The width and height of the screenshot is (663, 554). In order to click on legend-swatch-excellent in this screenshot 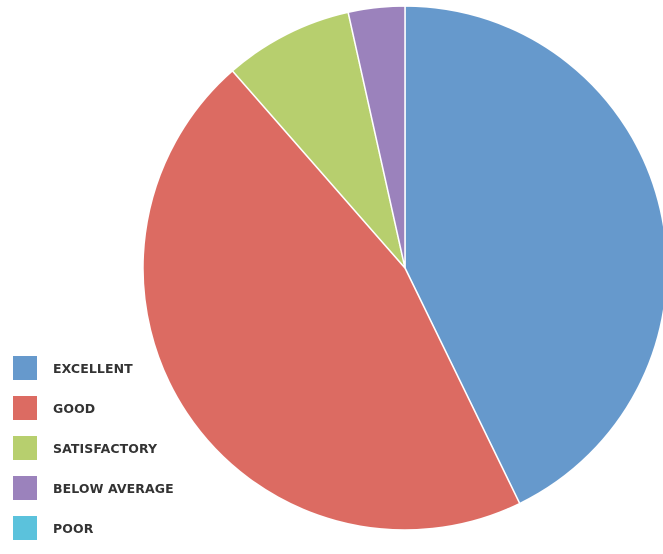, I will do `click(25, 368)`.